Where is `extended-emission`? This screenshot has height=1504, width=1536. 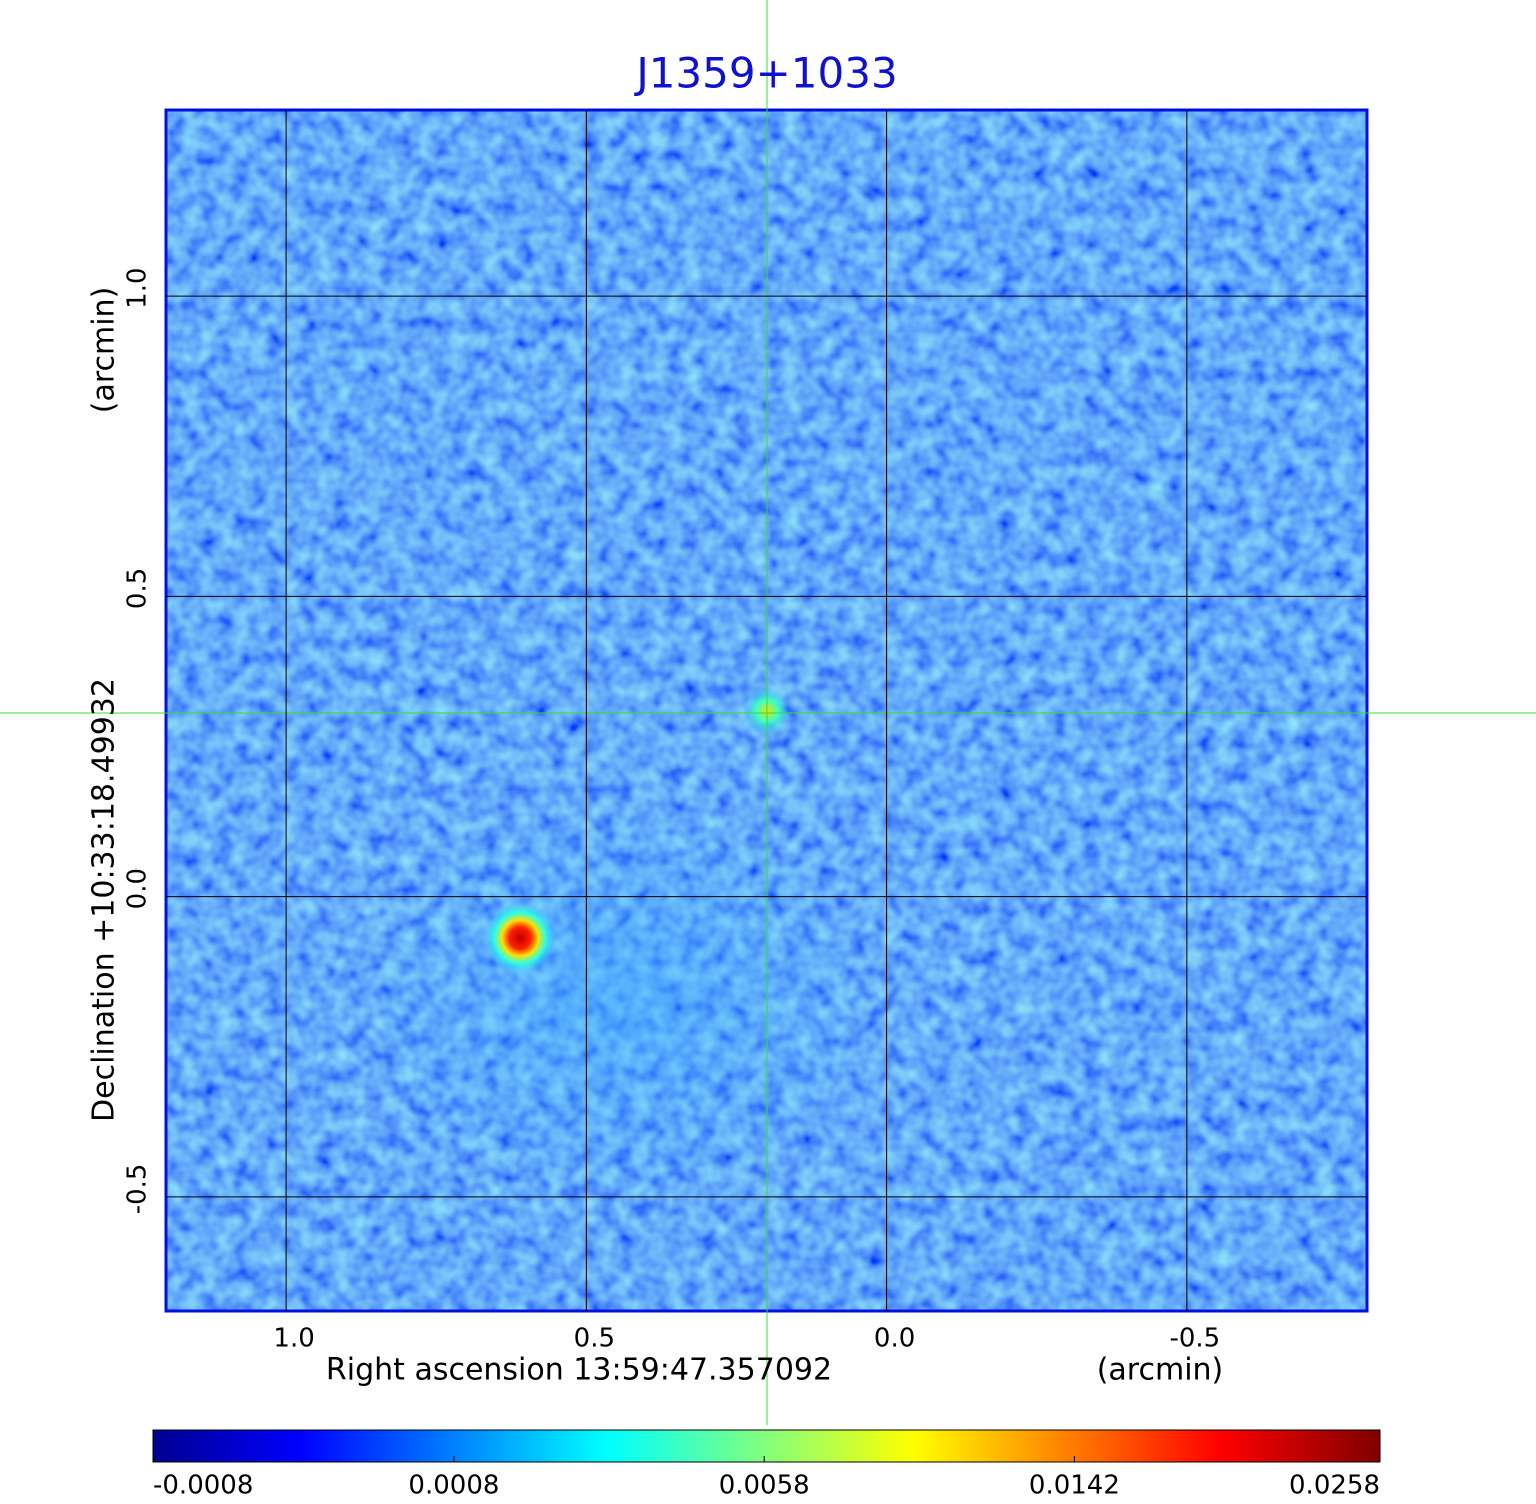
extended-emission is located at coordinates (620, 1000).